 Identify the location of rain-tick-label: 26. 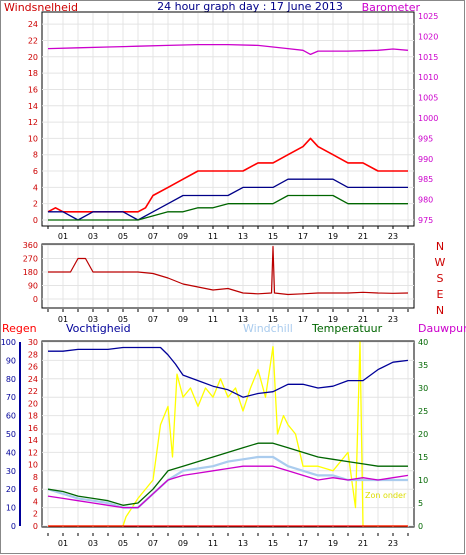
(33, 367).